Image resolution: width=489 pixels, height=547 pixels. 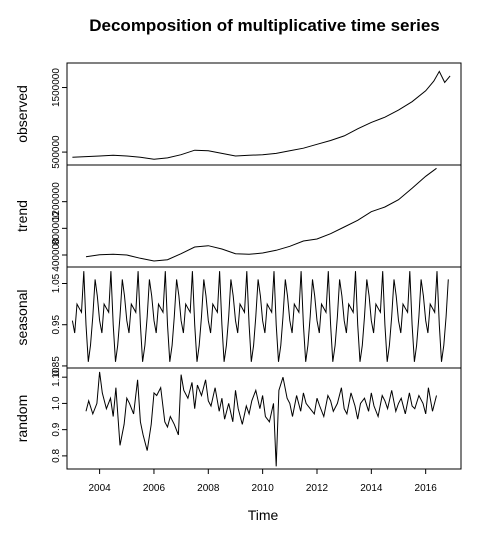 I want to click on observed-y-tick-label: 500000, so click(x=56, y=152).